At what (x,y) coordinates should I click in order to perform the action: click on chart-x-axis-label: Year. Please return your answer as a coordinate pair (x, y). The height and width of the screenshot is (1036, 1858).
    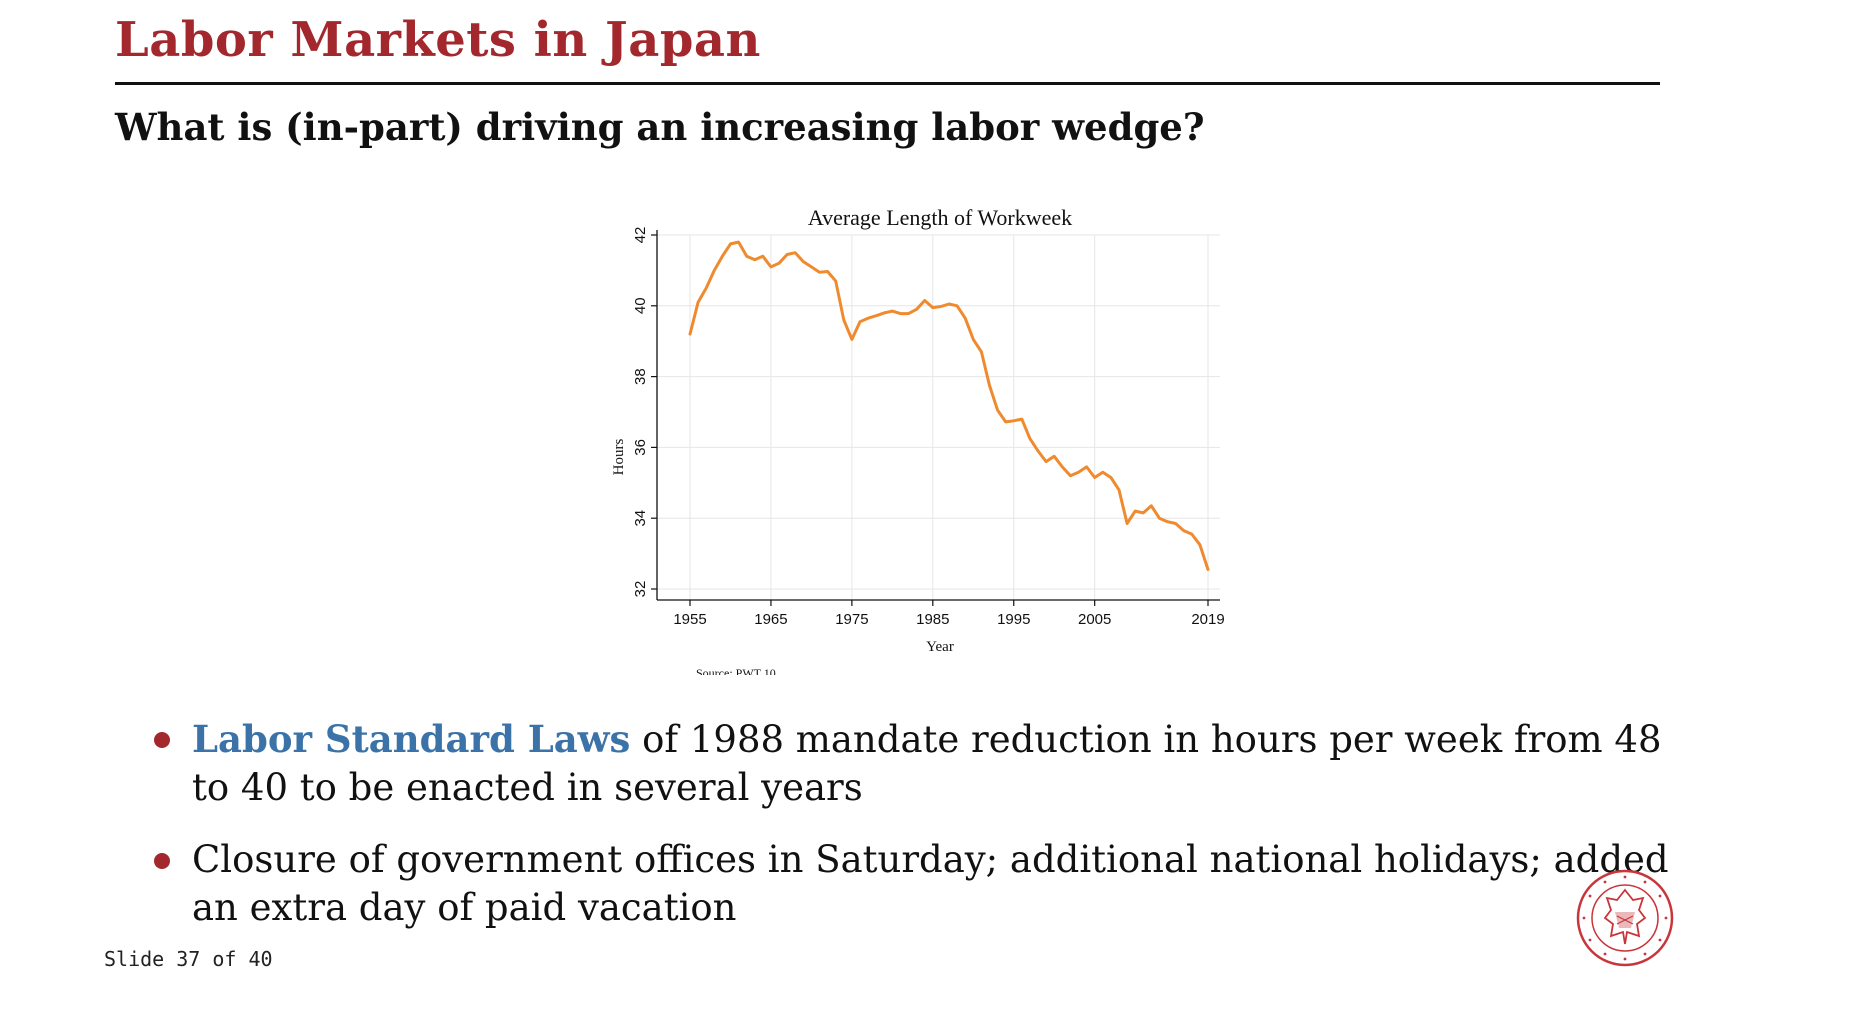
    Looking at the image, I should click on (940, 647).